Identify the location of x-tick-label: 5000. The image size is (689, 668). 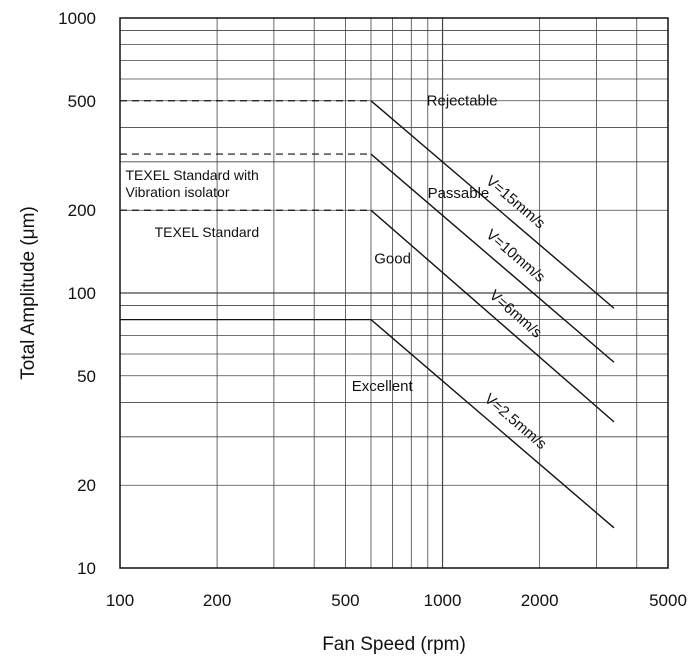
(668, 600).